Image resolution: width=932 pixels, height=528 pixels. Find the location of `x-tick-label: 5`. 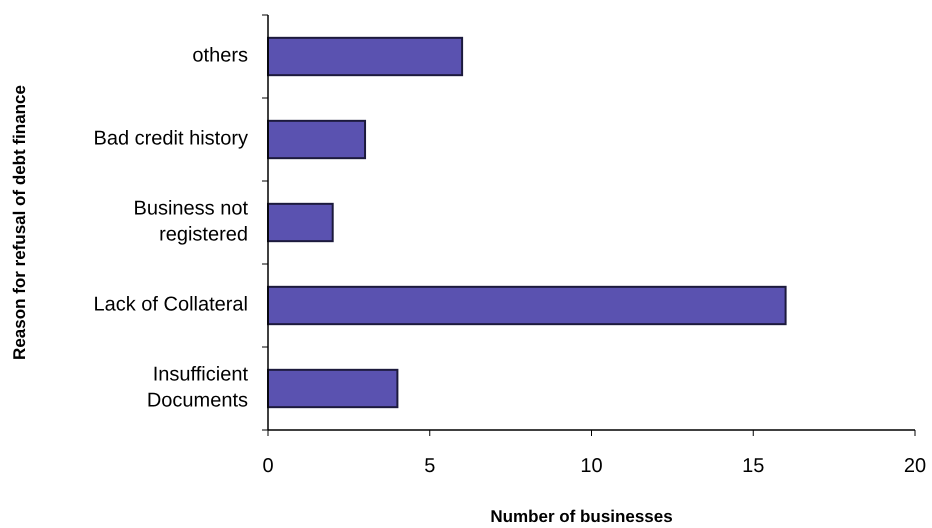

x-tick-label: 5 is located at coordinates (430, 466).